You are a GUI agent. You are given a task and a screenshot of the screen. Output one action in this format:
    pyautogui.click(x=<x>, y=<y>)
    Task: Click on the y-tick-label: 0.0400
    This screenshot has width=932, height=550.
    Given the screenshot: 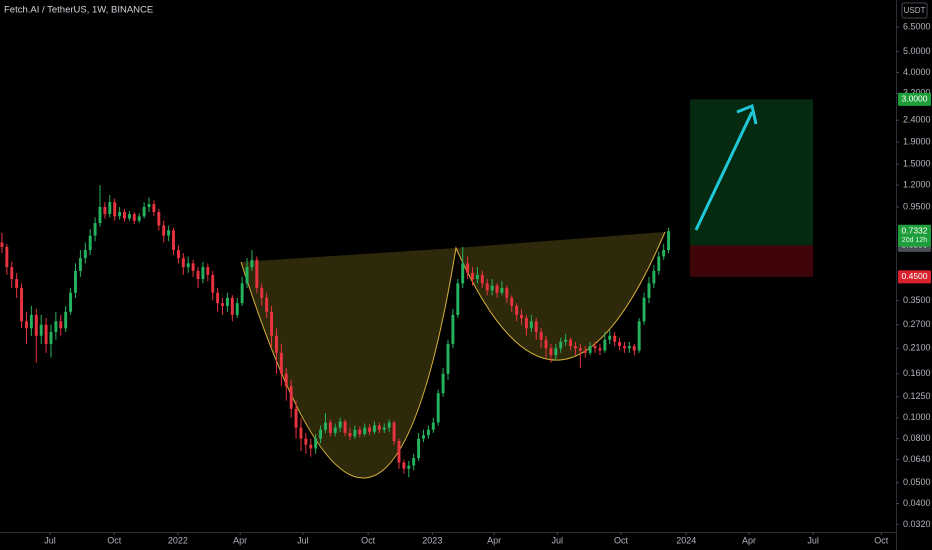 What is the action you would take?
    pyautogui.click(x=917, y=503)
    